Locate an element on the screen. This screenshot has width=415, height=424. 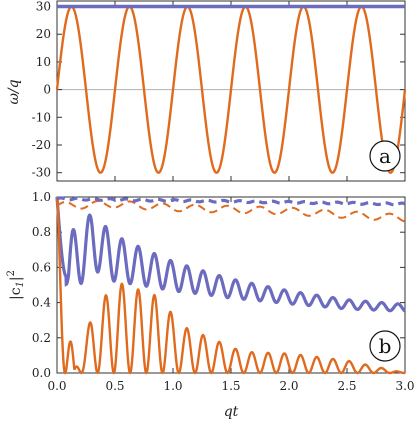
panel-b-y-tick-label: 0.8 is located at coordinates (41, 232).